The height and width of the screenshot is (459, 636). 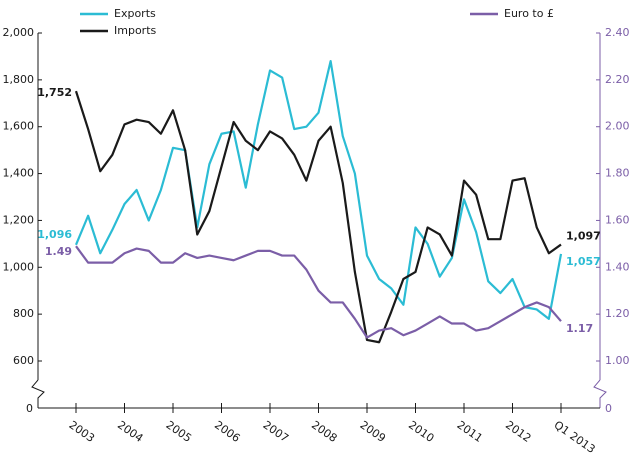 I want to click on y-axis-break, so click(x=38, y=393).